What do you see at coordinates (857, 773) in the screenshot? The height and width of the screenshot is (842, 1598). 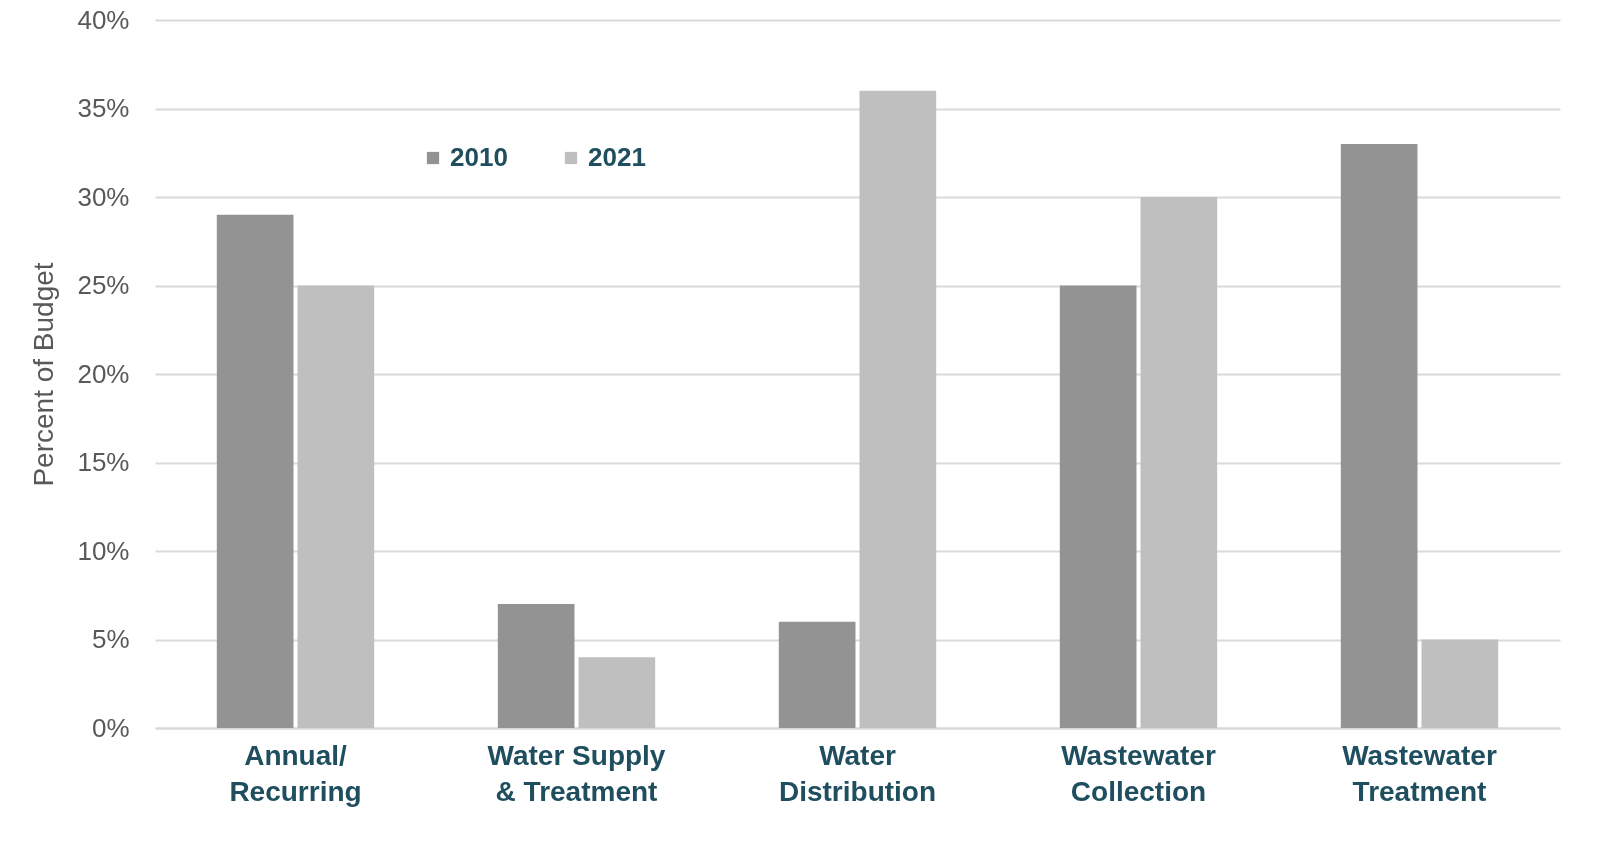 I see `x-tick-label: Water Distribution` at bounding box center [857, 773].